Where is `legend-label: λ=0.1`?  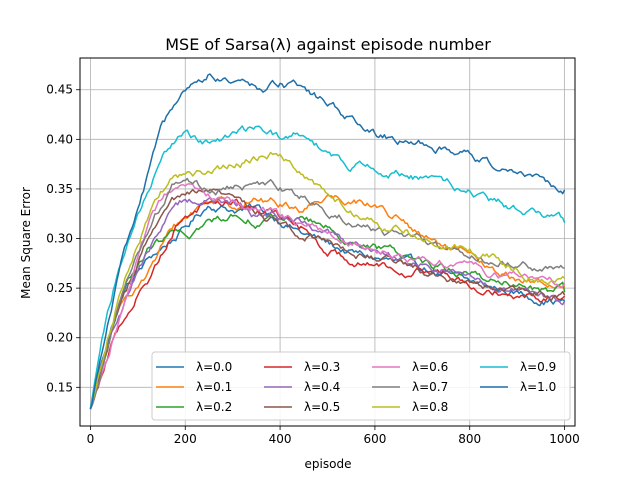 legend-label: λ=0.1 is located at coordinates (214, 387).